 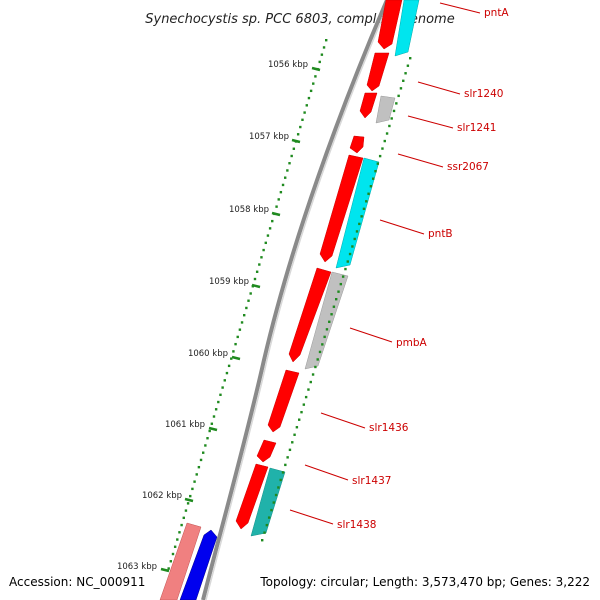 What do you see at coordinates (356, 525) in the screenshot?
I see `gene-label-slr1438: slr1438` at bounding box center [356, 525].